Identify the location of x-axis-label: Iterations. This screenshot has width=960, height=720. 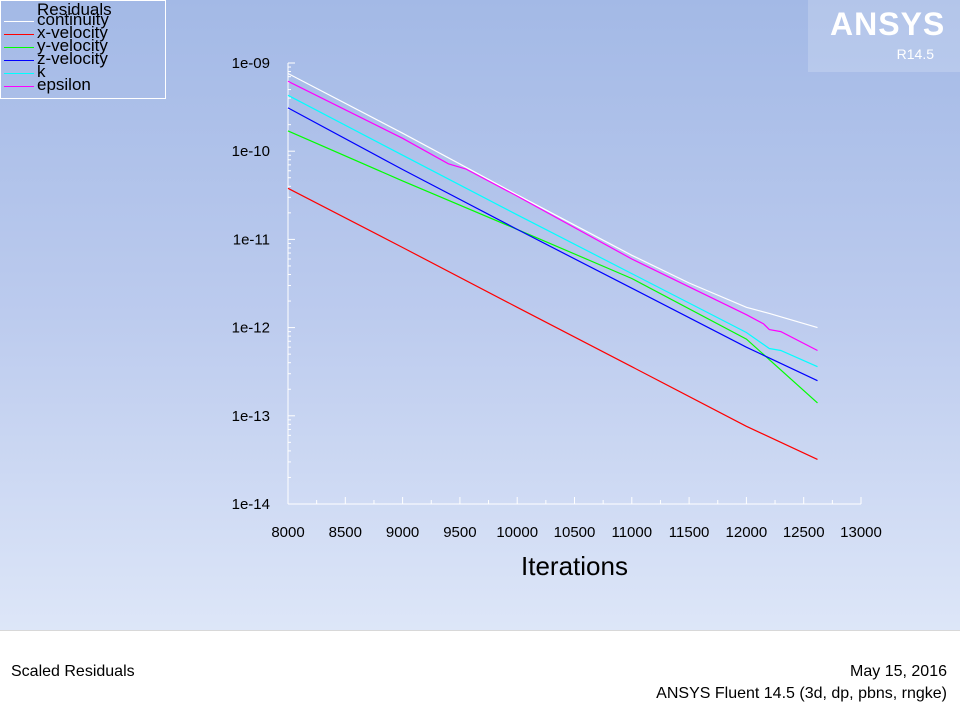
(574, 566).